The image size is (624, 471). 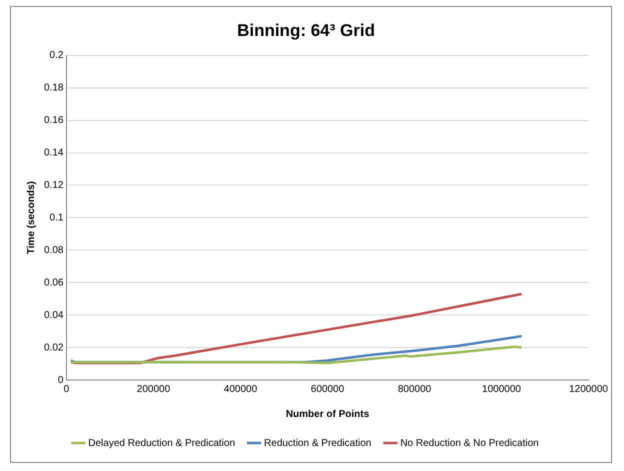 What do you see at coordinates (61, 380) in the screenshot?
I see `y-tick-label: 0` at bounding box center [61, 380].